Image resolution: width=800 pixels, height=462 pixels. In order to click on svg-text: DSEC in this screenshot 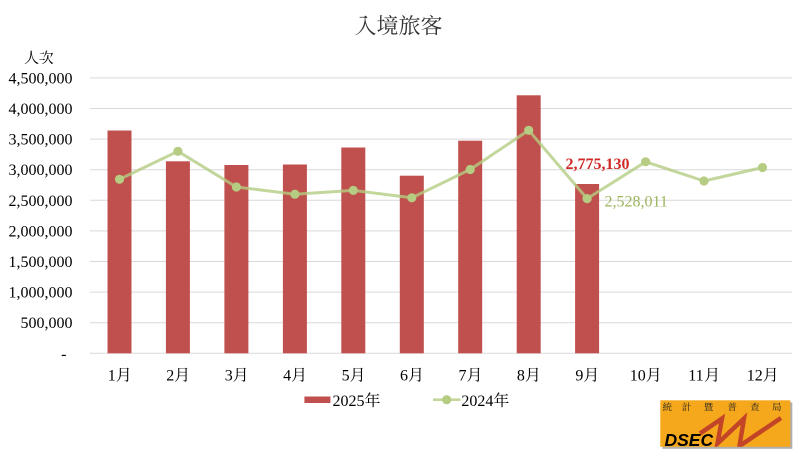, I will do `click(689, 440)`.